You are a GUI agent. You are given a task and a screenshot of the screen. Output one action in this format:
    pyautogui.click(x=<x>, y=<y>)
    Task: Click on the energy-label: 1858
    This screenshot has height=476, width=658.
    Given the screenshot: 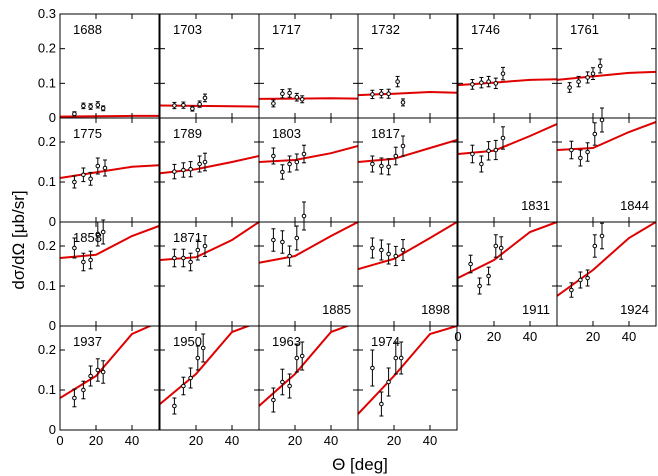 What is the action you would take?
    pyautogui.click(x=87, y=237)
    